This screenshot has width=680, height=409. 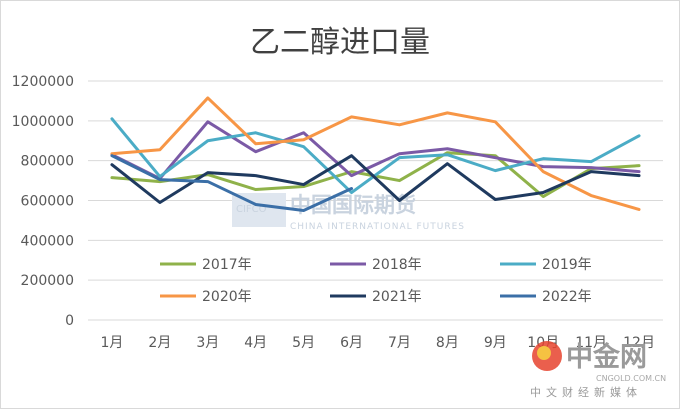 I want to click on series-line-2018年, so click(x=375, y=150).